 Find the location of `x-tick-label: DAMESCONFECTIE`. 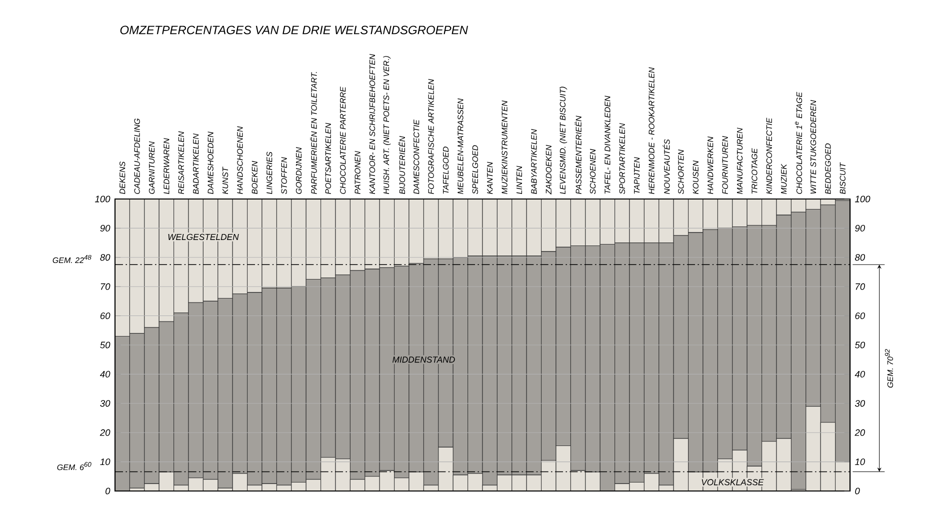

x-tick-label: DAMESCONFECTIE is located at coordinates (417, 157).